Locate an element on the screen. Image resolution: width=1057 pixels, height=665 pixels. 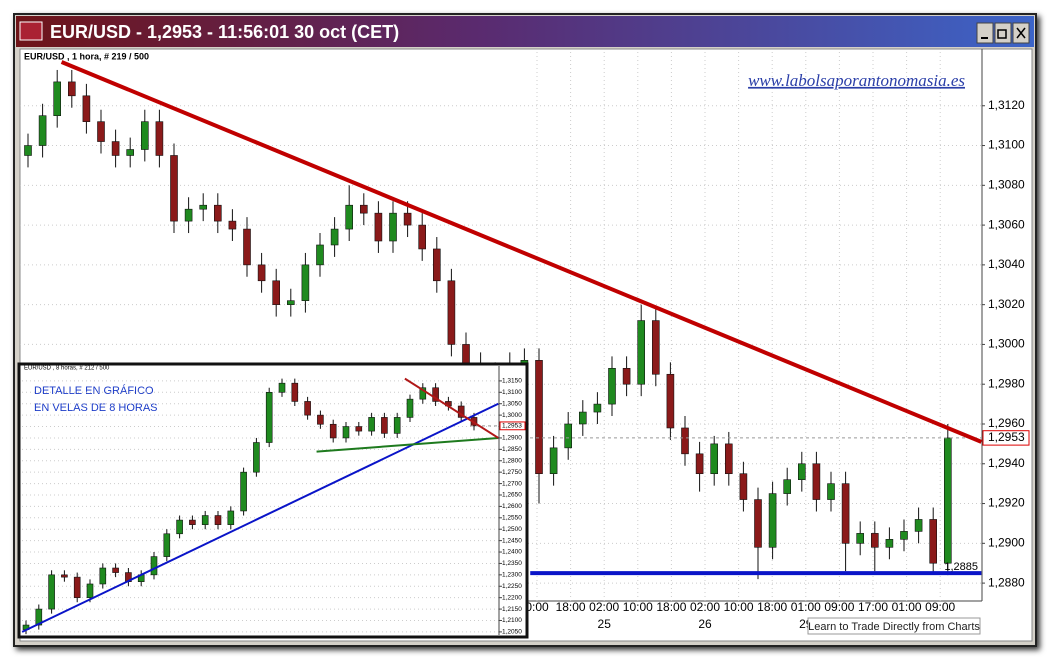
y-tick-label: 1,3120 is located at coordinates (1006, 105).